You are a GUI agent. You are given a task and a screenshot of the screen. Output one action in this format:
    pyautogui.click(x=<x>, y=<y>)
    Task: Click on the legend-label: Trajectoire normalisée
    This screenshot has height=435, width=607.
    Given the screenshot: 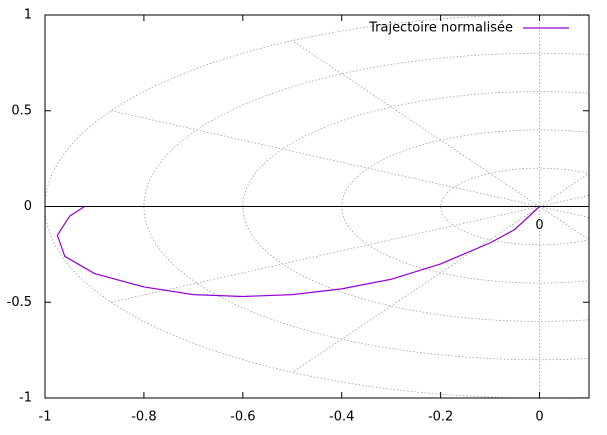 What is the action you would take?
    pyautogui.click(x=440, y=28)
    